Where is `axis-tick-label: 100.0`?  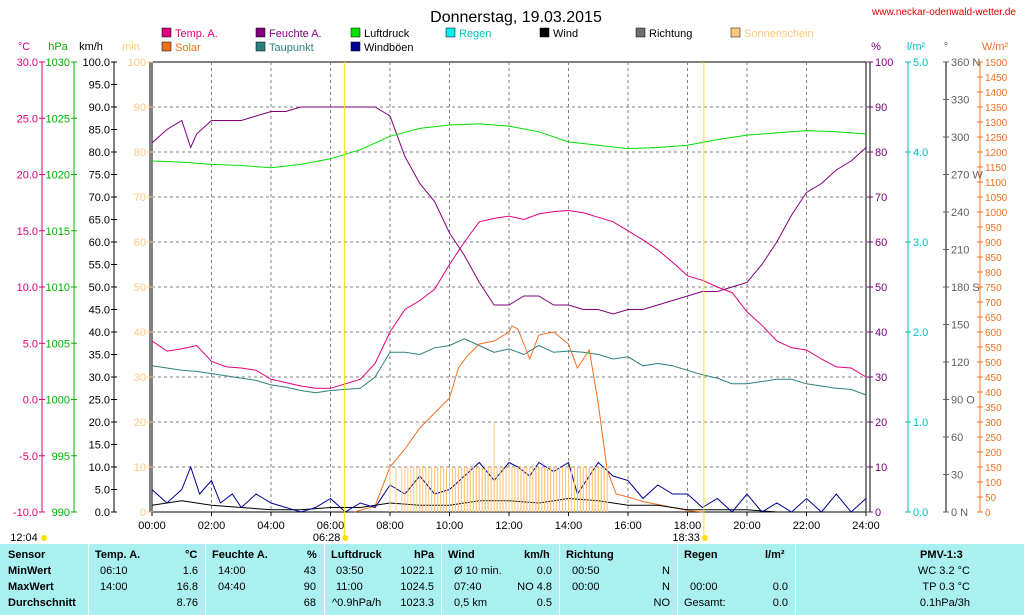 axis-tick-label: 100.0 is located at coordinates (96, 63).